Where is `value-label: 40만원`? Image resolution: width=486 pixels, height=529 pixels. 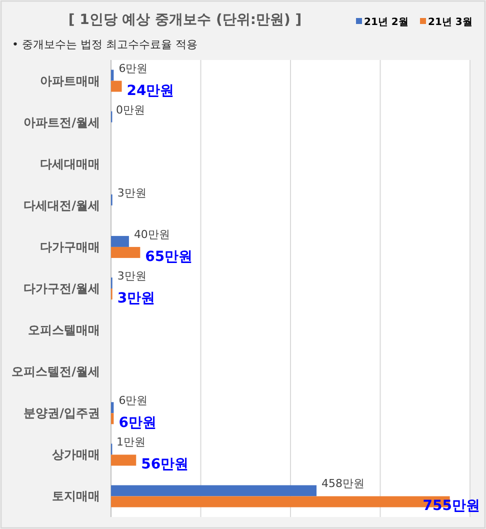
value-label: 40만원 is located at coordinates (152, 234).